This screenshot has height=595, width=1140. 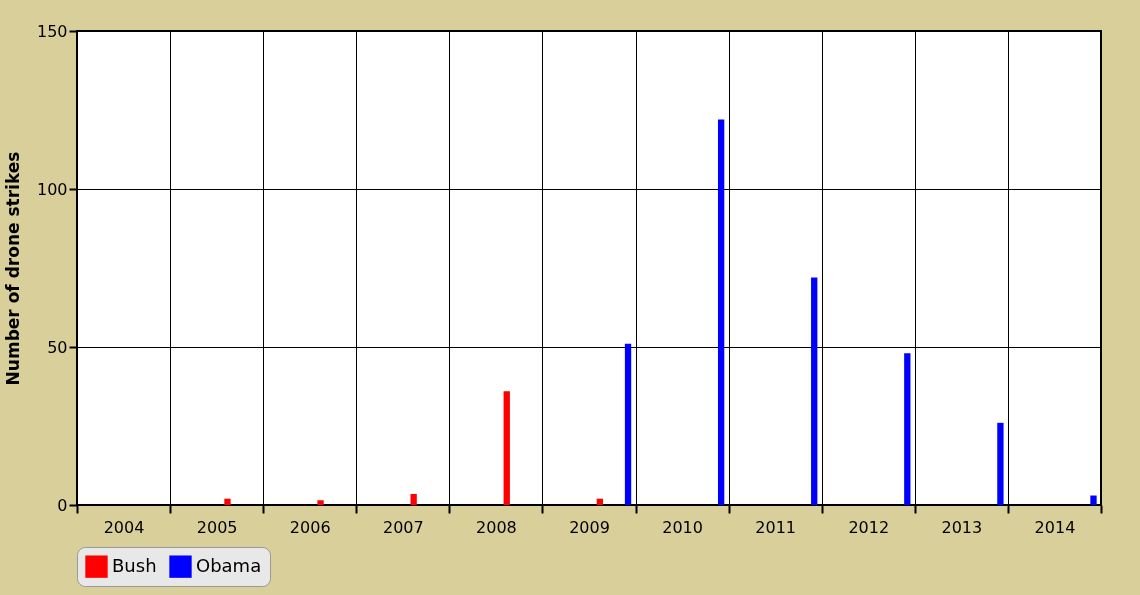 What do you see at coordinates (310, 527) in the screenshot?
I see `x-tick-label: 2006` at bounding box center [310, 527].